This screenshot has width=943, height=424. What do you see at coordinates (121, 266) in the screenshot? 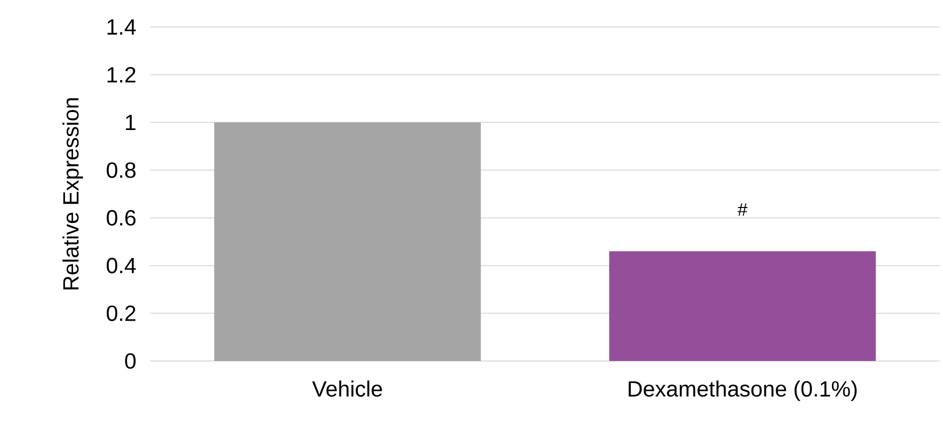
I see `y-tick-label: 0.4` at bounding box center [121, 266].